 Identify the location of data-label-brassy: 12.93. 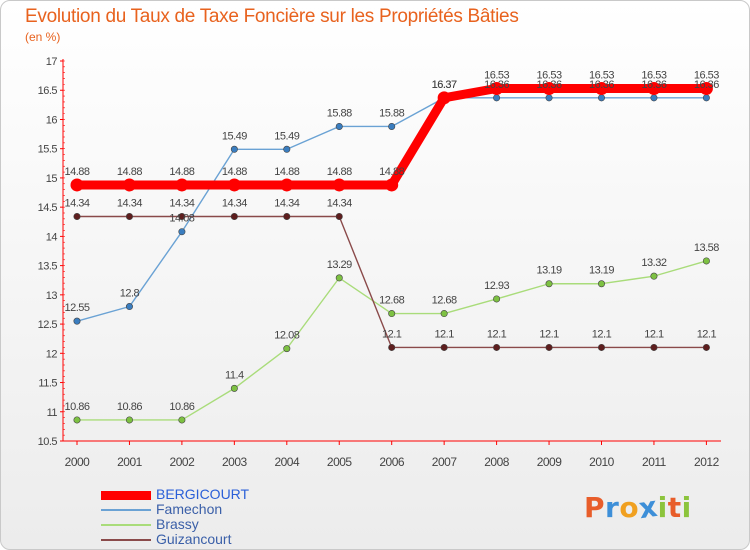
(496, 286).